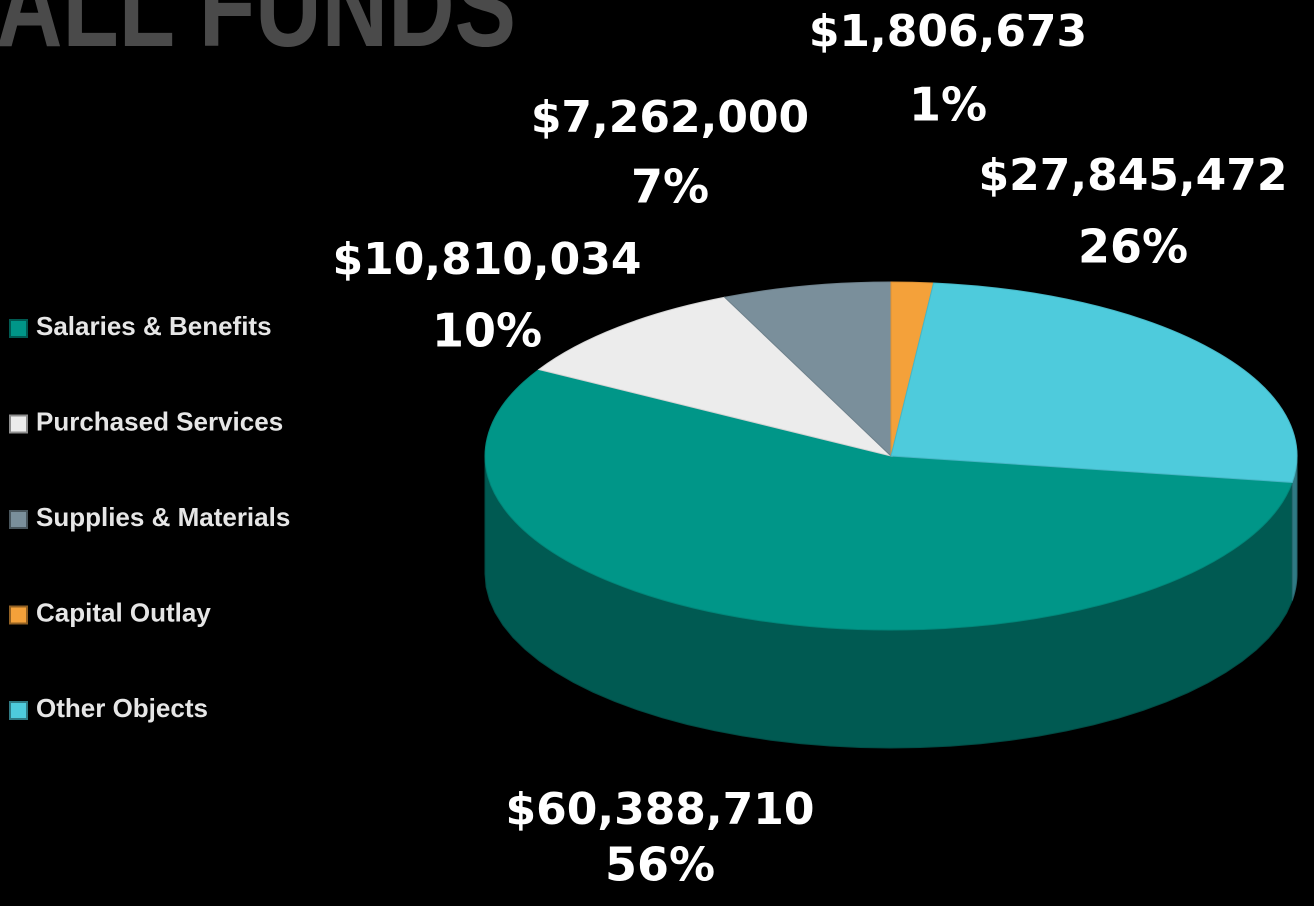  I want to click on percent-label: 7%, so click(670, 187).